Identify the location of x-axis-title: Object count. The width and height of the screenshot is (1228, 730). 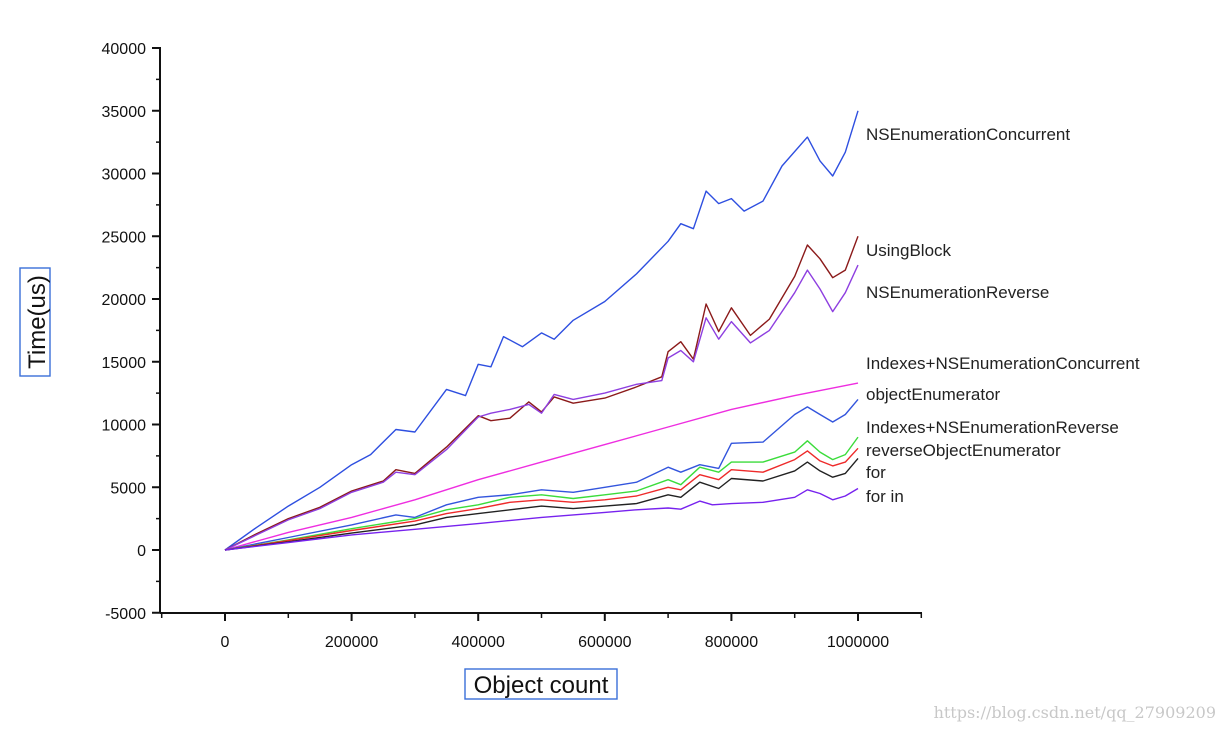
(541, 685).